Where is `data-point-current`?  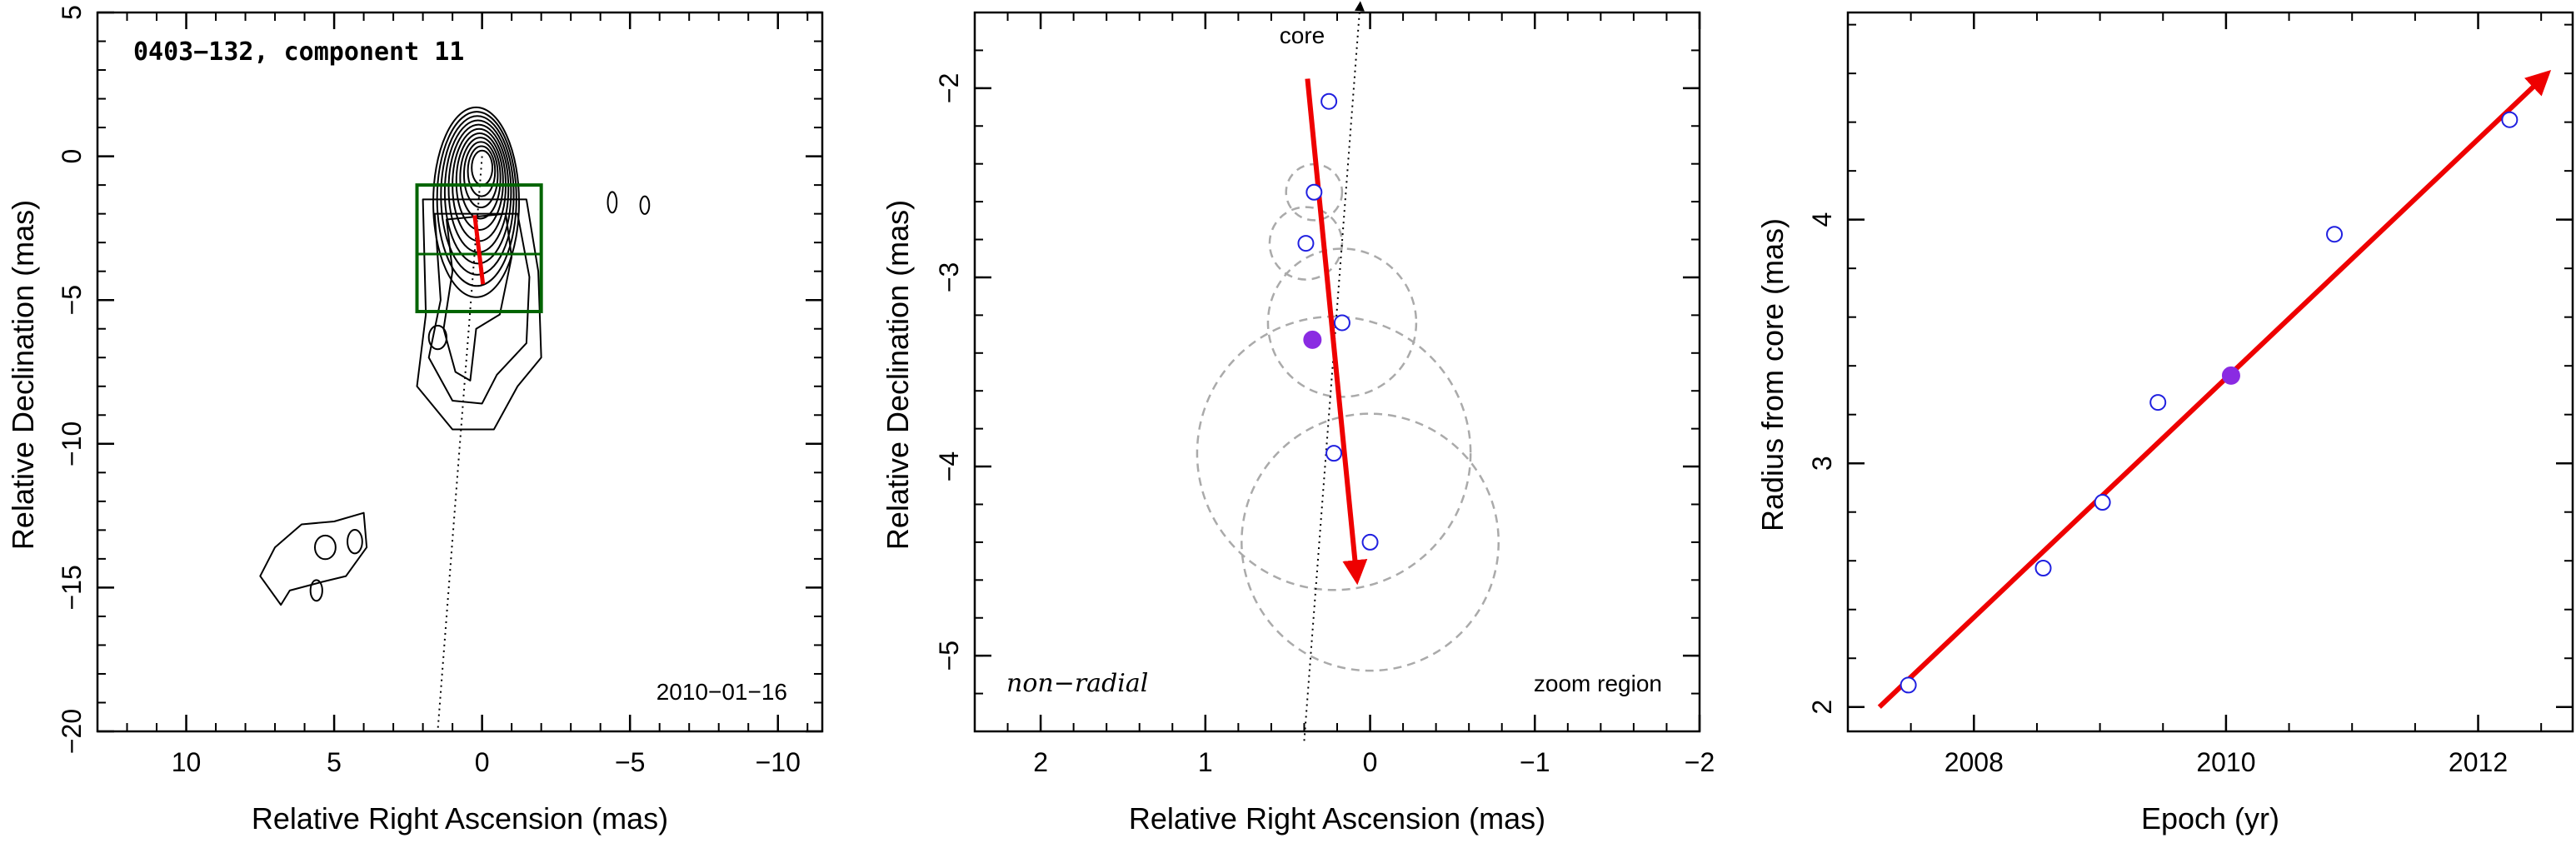
data-point-current is located at coordinates (2230, 375).